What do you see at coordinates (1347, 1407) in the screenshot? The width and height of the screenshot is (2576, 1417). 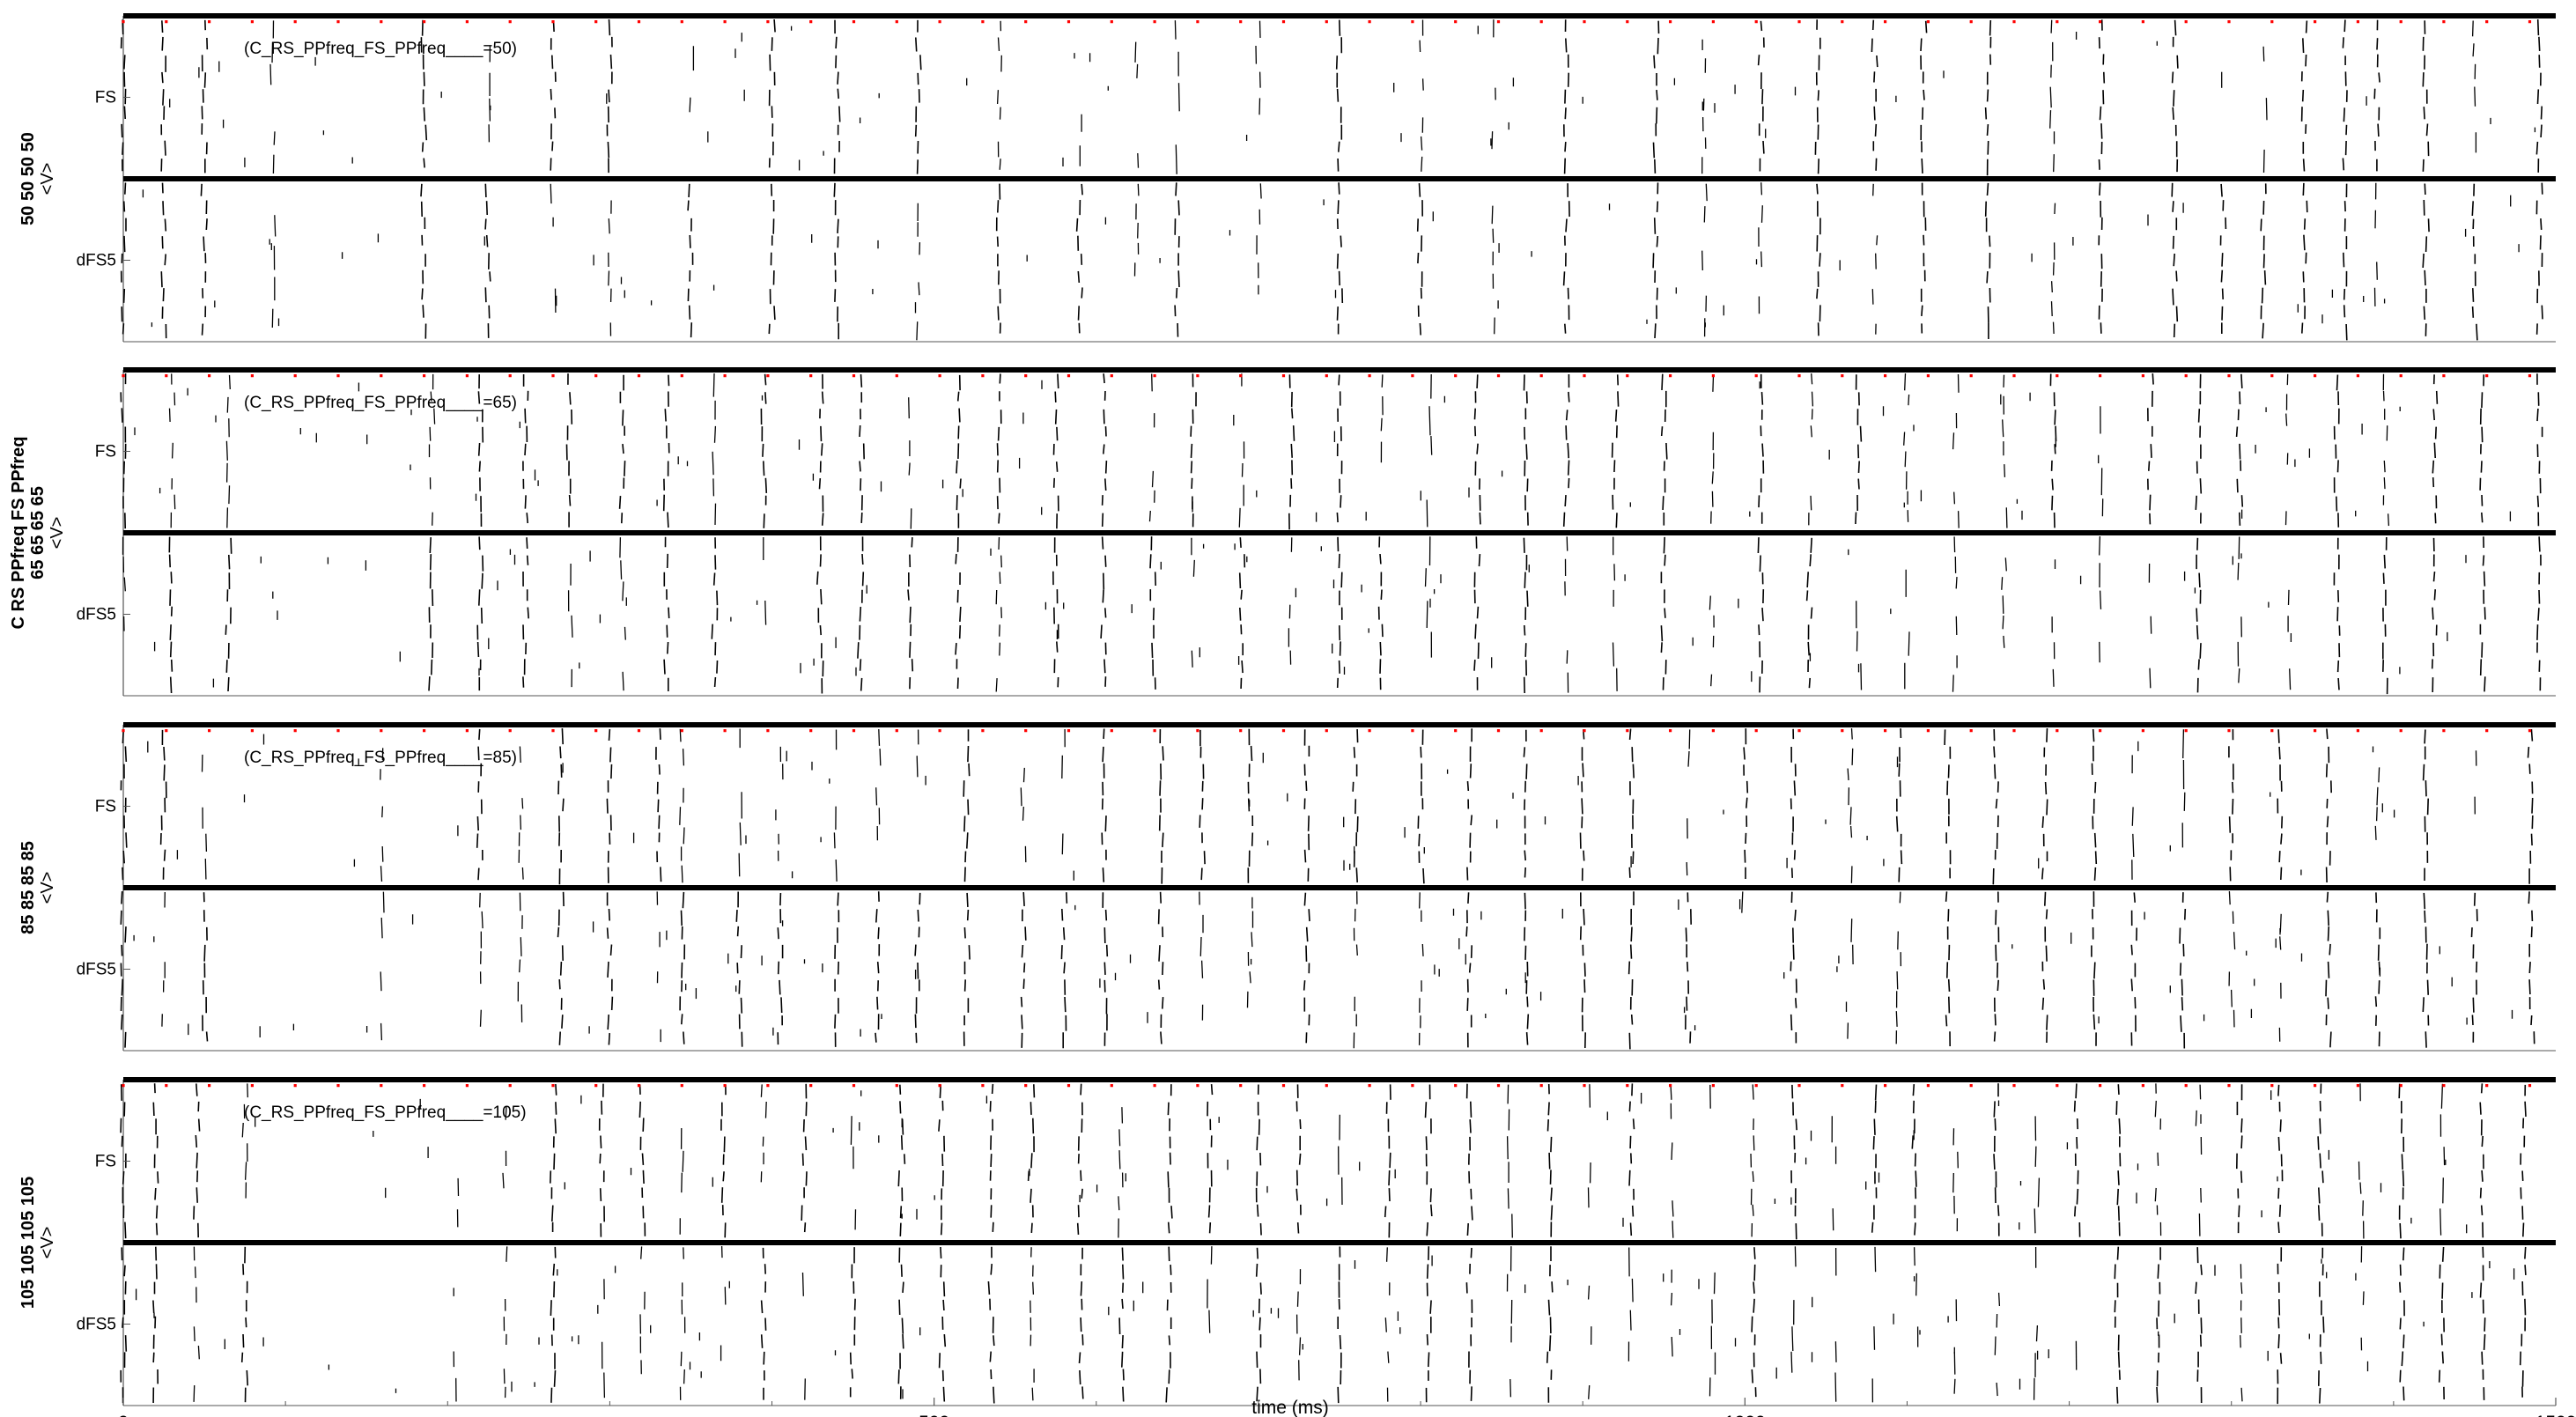 I see `x-axis: 0 500 1000 1500` at bounding box center [1347, 1407].